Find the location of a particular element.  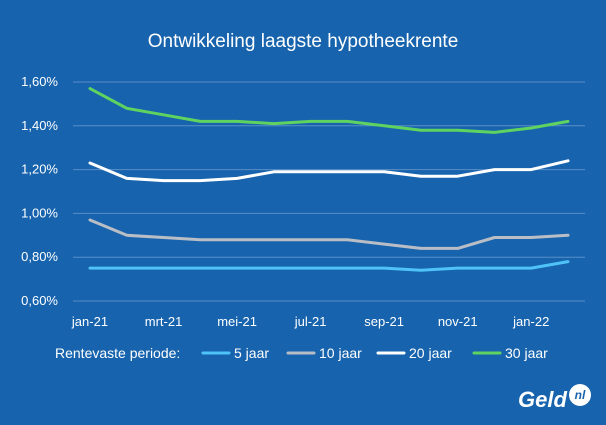

legend-label: 5 jaar is located at coordinates (251, 353).